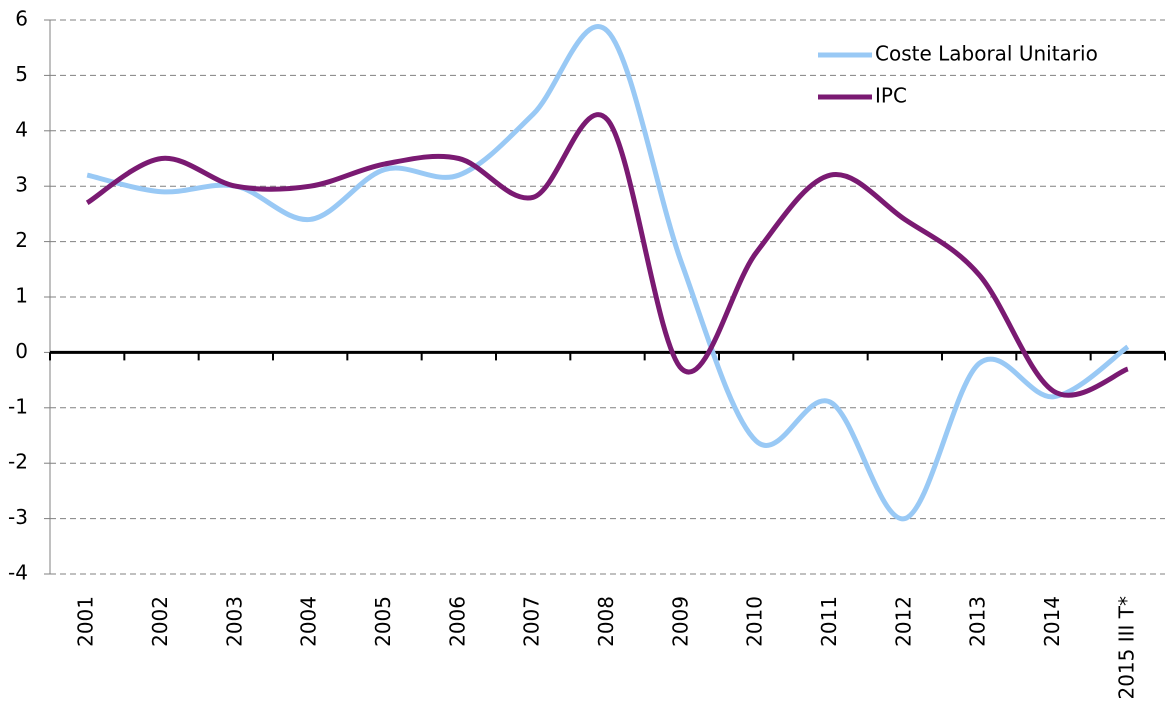 The image size is (1169, 712). I want to click on y-tick-label: 6, so click(21, 19).